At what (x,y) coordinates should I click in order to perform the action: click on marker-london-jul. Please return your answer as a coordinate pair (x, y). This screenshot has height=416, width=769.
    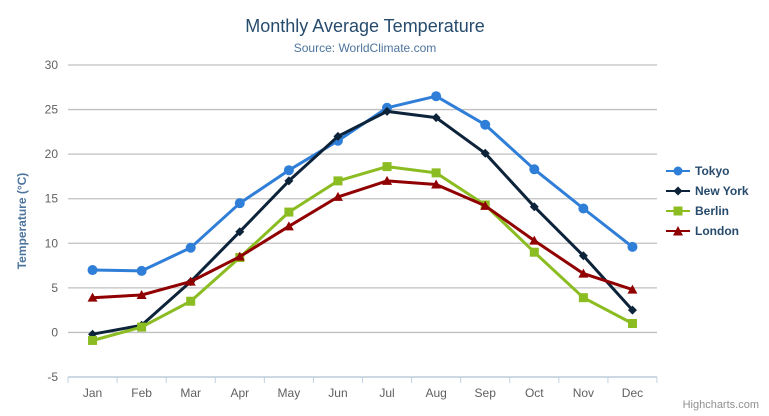
    Looking at the image, I should click on (387, 180).